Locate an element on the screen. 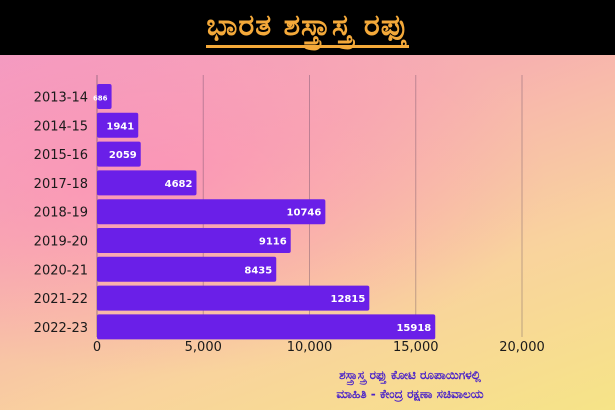 The width and height of the screenshot is (615, 410). bar-value-label: 12815 is located at coordinates (348, 299).